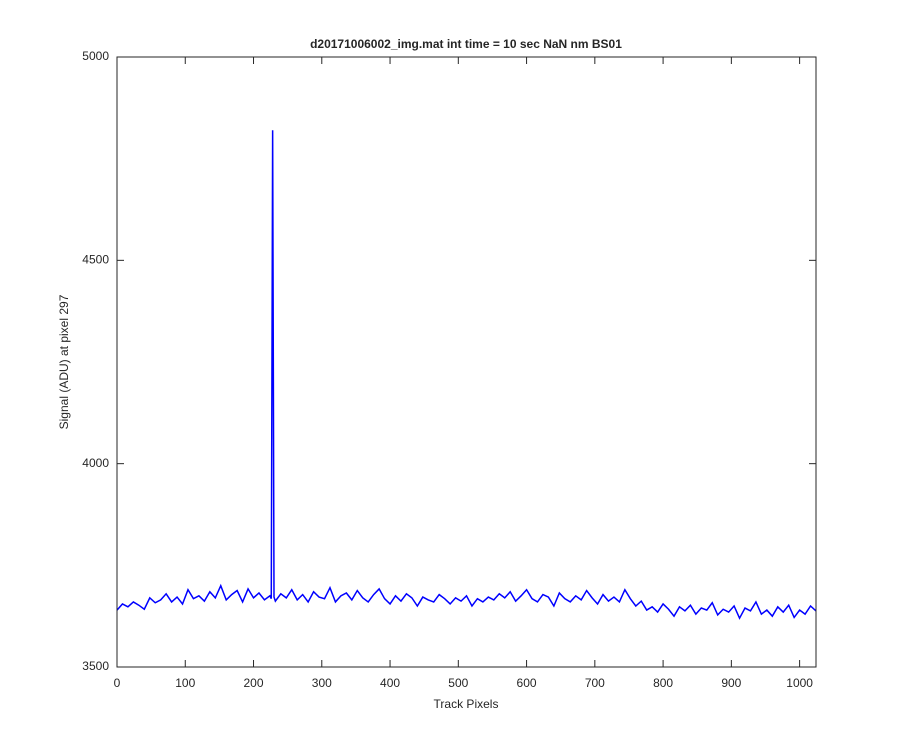  Describe the element at coordinates (254, 683) in the screenshot. I see `x-tick-label: 200` at that location.